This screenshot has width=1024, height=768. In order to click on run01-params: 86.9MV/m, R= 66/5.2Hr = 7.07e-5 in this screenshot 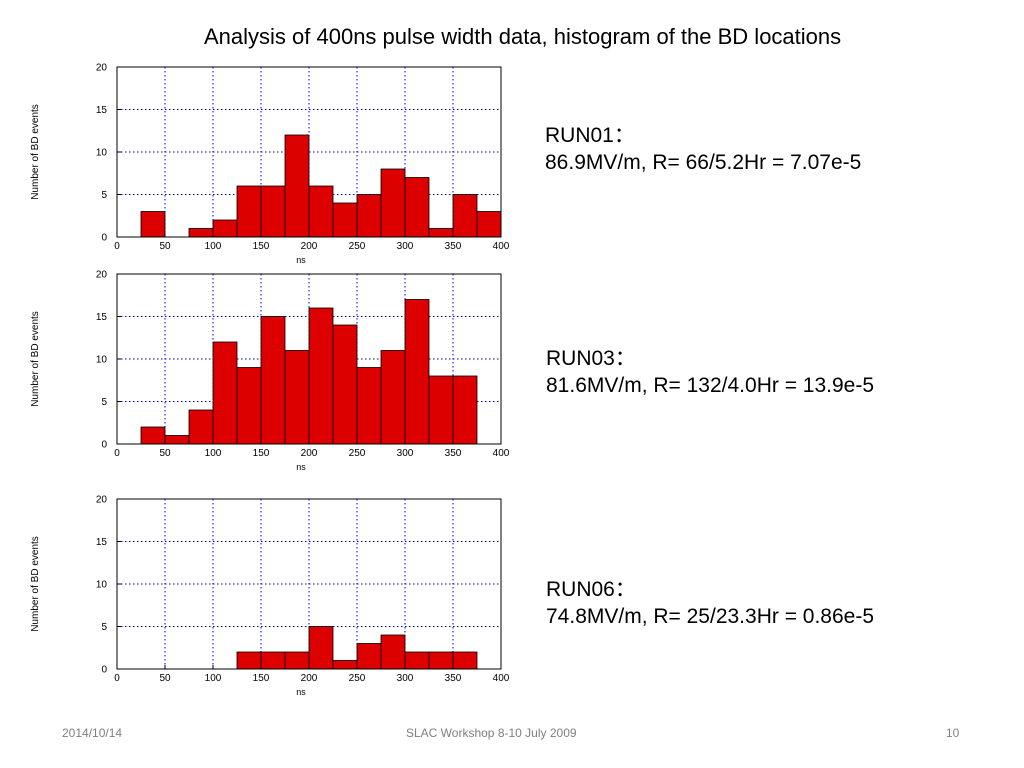, I will do `click(703, 162)`.